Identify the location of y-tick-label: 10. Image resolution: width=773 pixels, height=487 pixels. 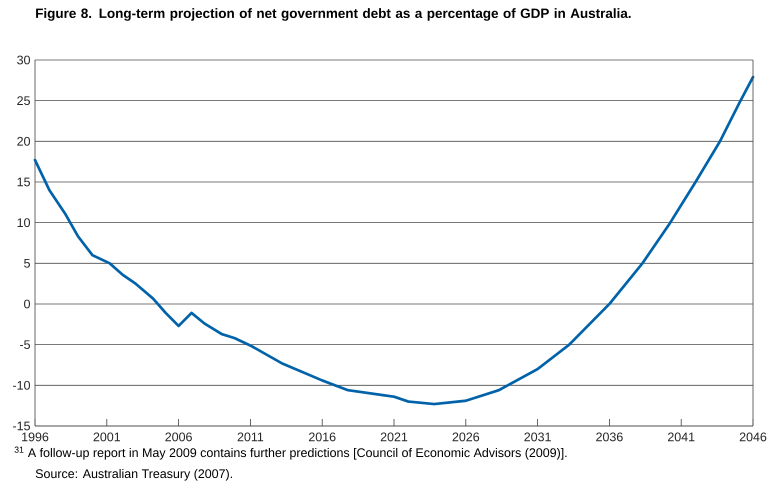
(24, 223).